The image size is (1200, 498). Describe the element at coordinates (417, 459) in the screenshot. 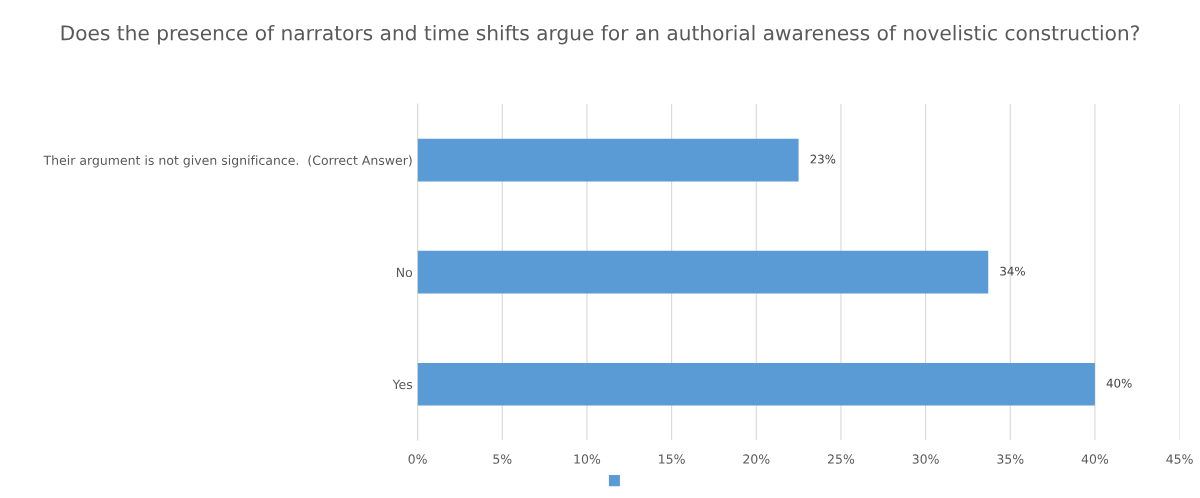

I see `x-tick-label: 0%` at that location.